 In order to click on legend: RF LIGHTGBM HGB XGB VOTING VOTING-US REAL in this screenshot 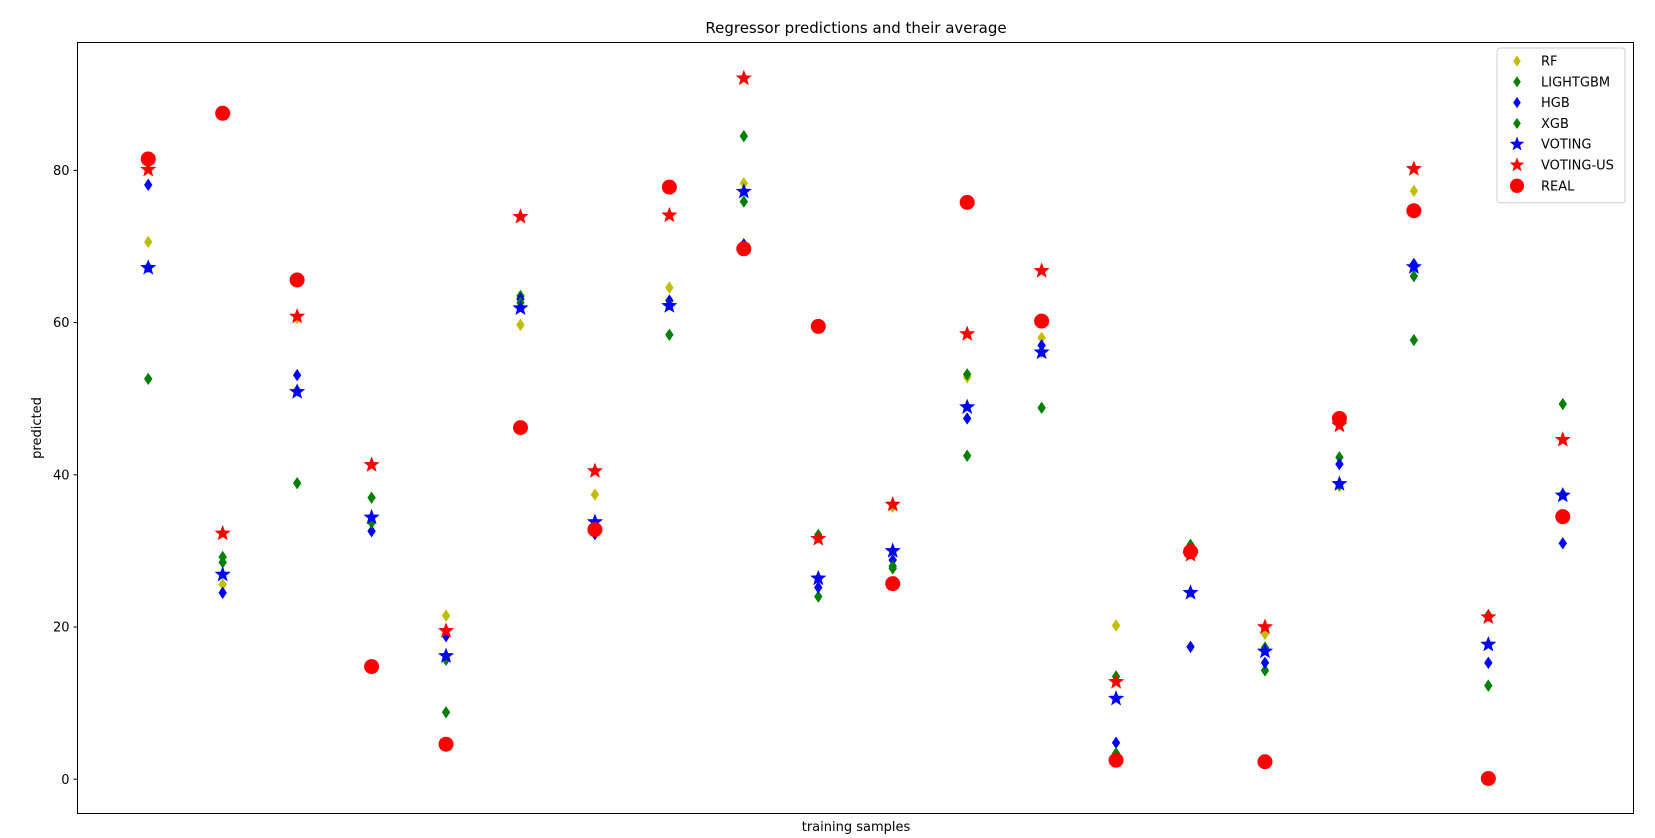, I will do `click(1561, 125)`.